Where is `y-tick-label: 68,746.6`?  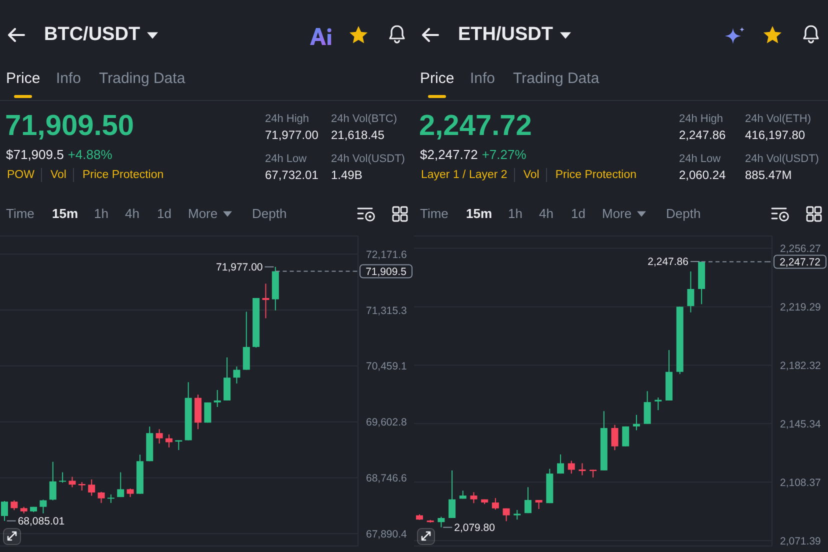
y-tick-label: 68,746.6 is located at coordinates (387, 478).